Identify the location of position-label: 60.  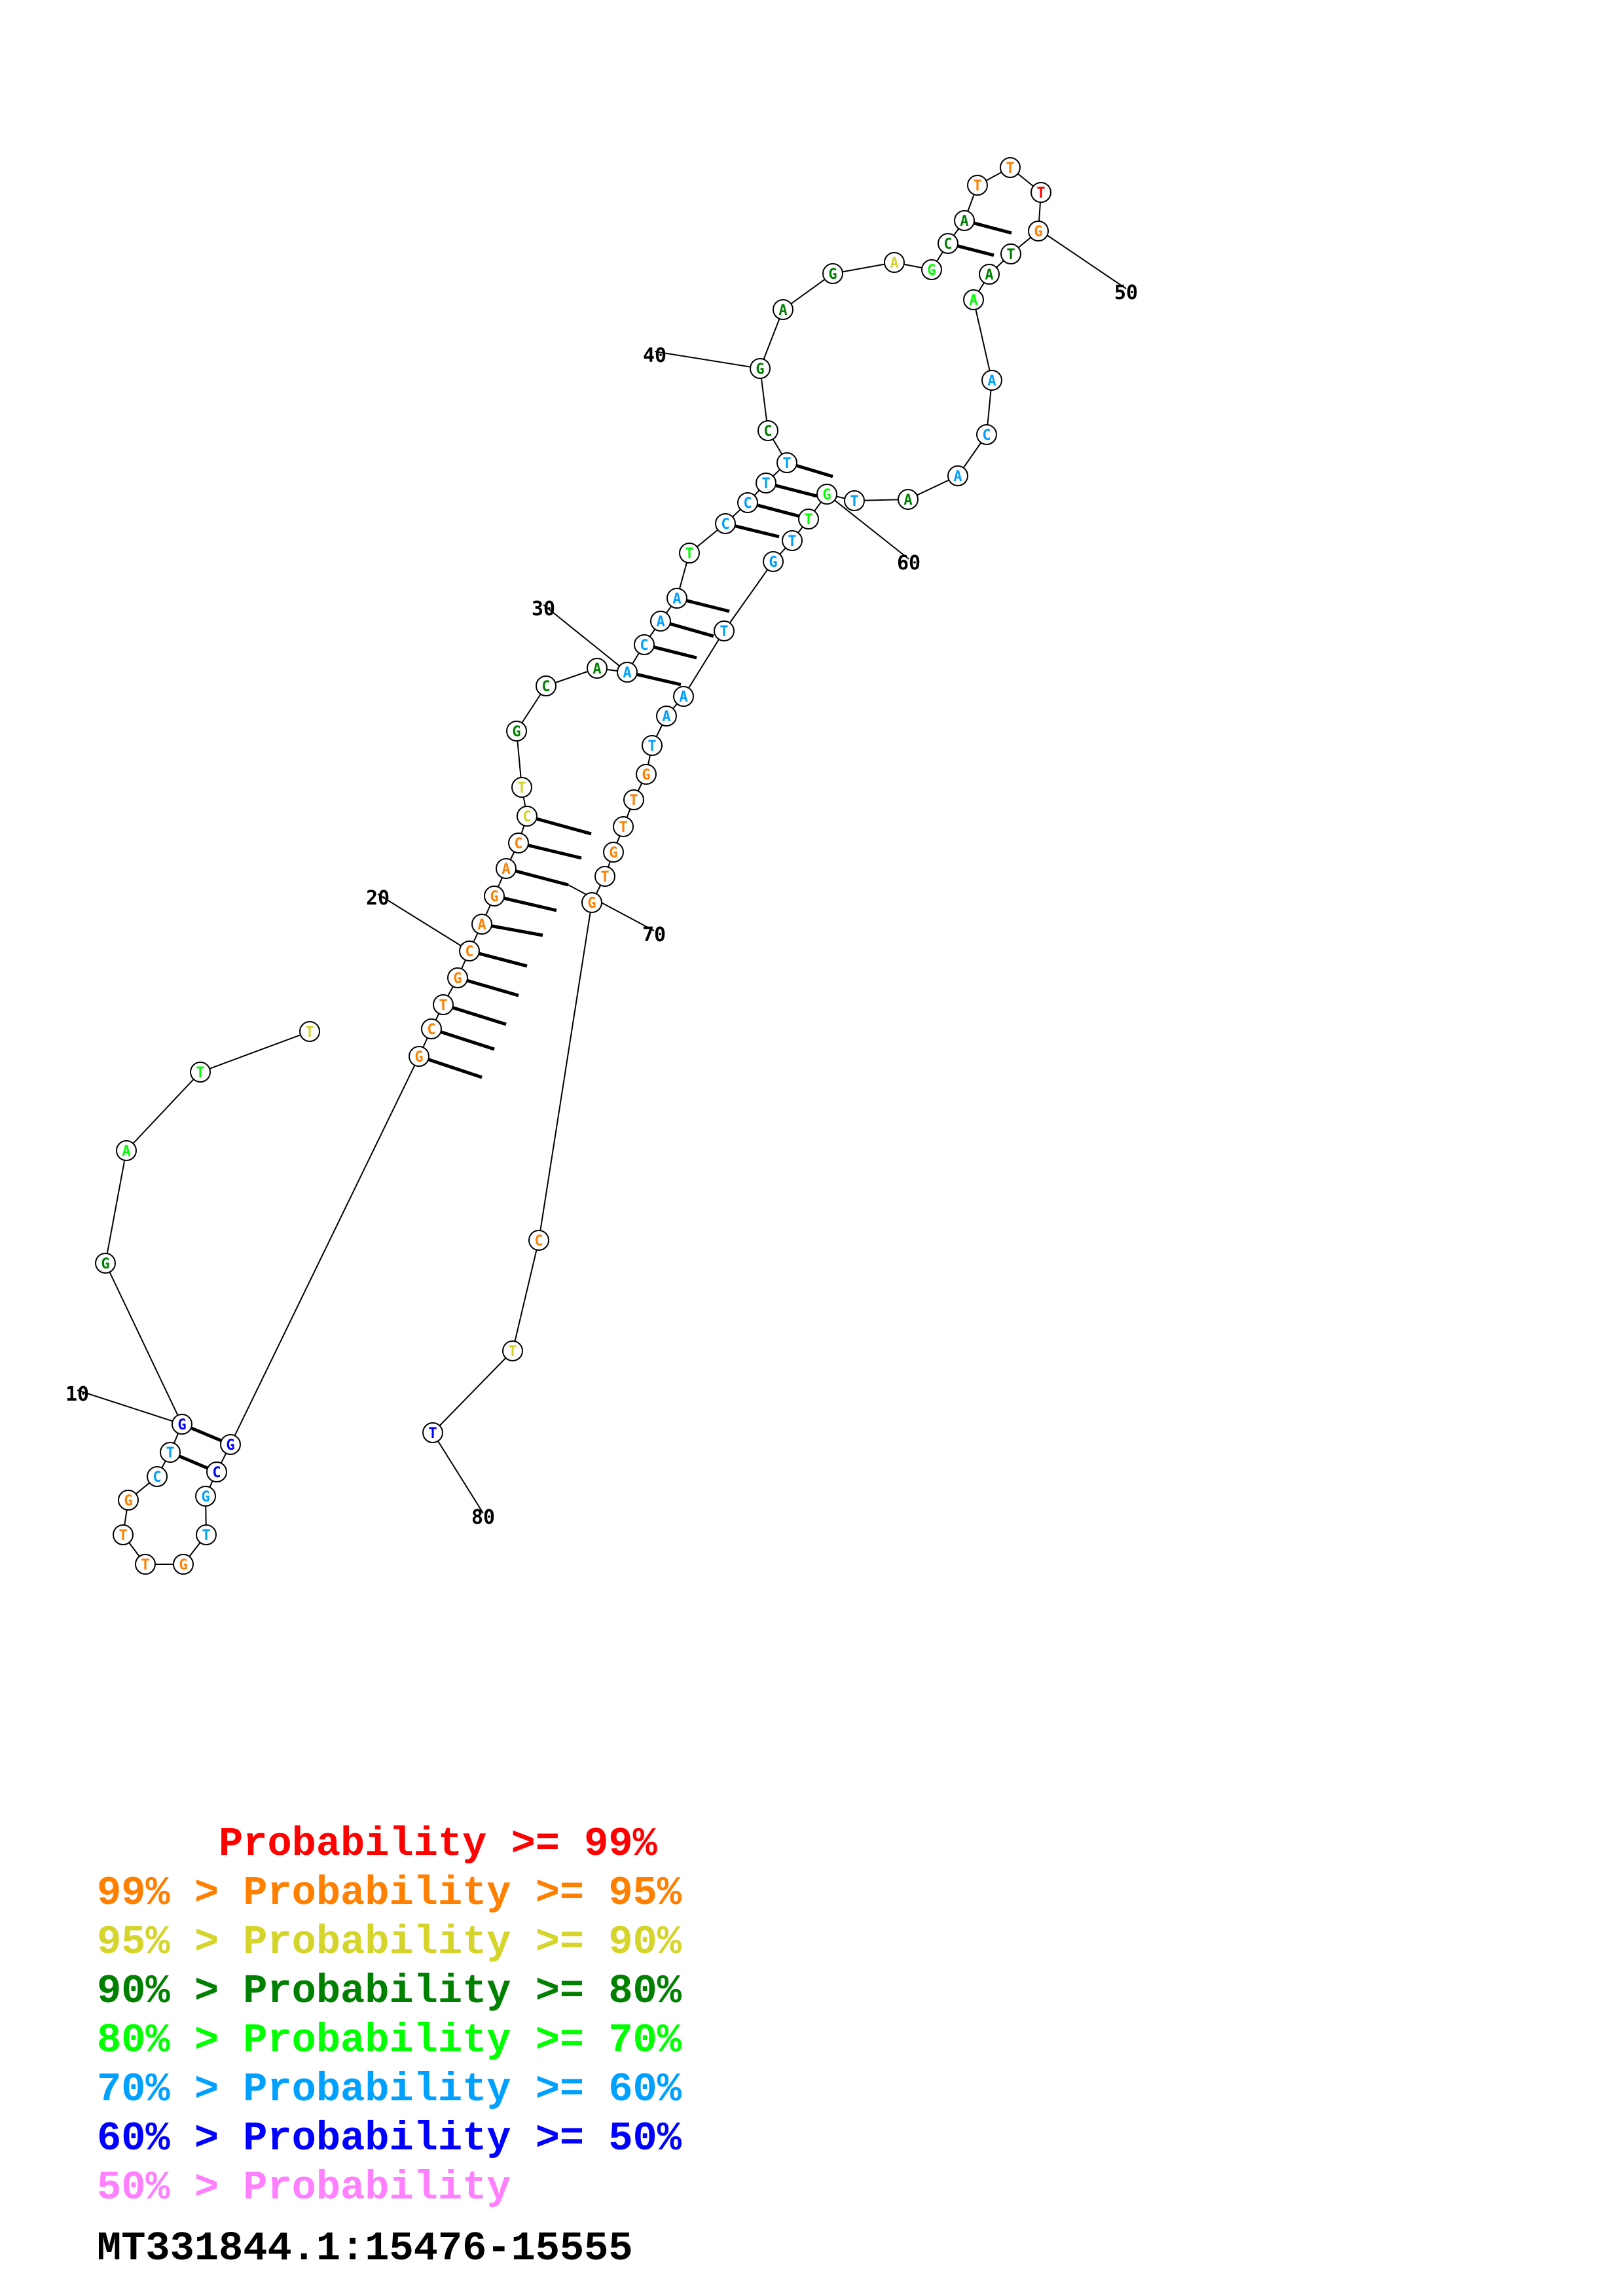
(909, 563).